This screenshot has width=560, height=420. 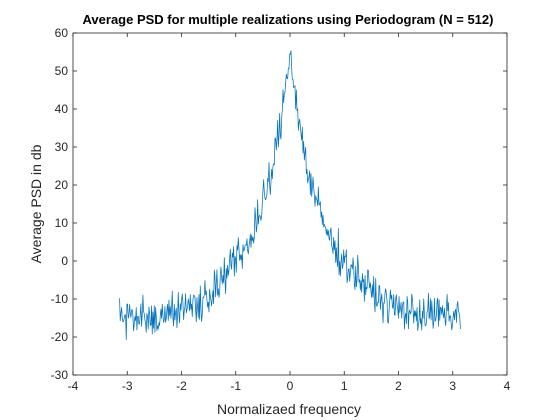 What do you see at coordinates (398, 386) in the screenshot?
I see `x-tick-label: 2` at bounding box center [398, 386].